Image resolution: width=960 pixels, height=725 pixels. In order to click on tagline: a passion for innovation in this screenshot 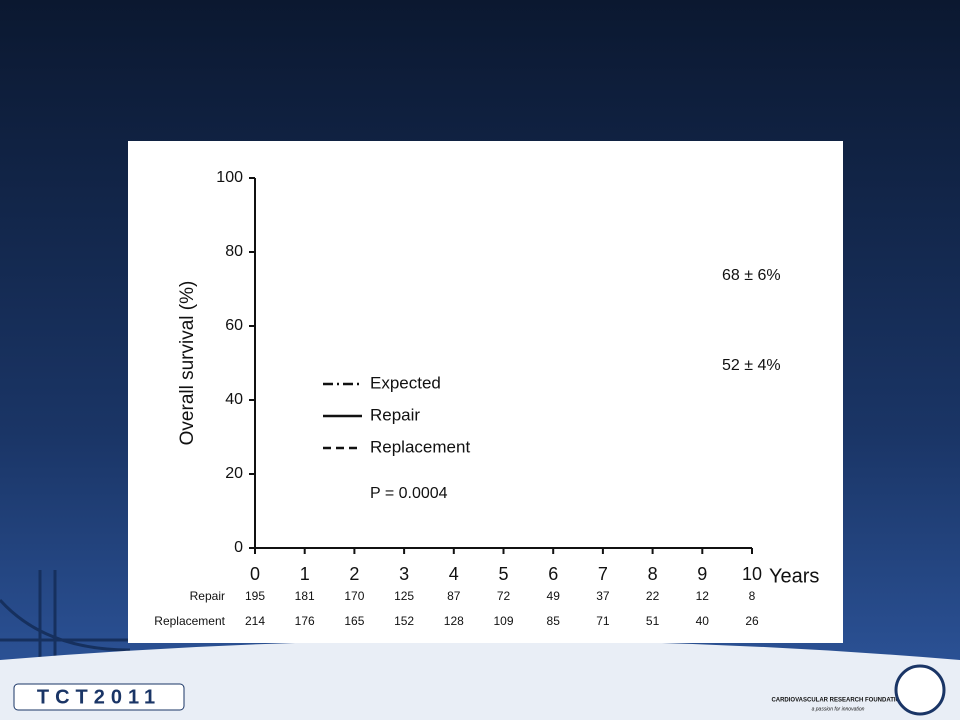, I will do `click(838, 709)`.